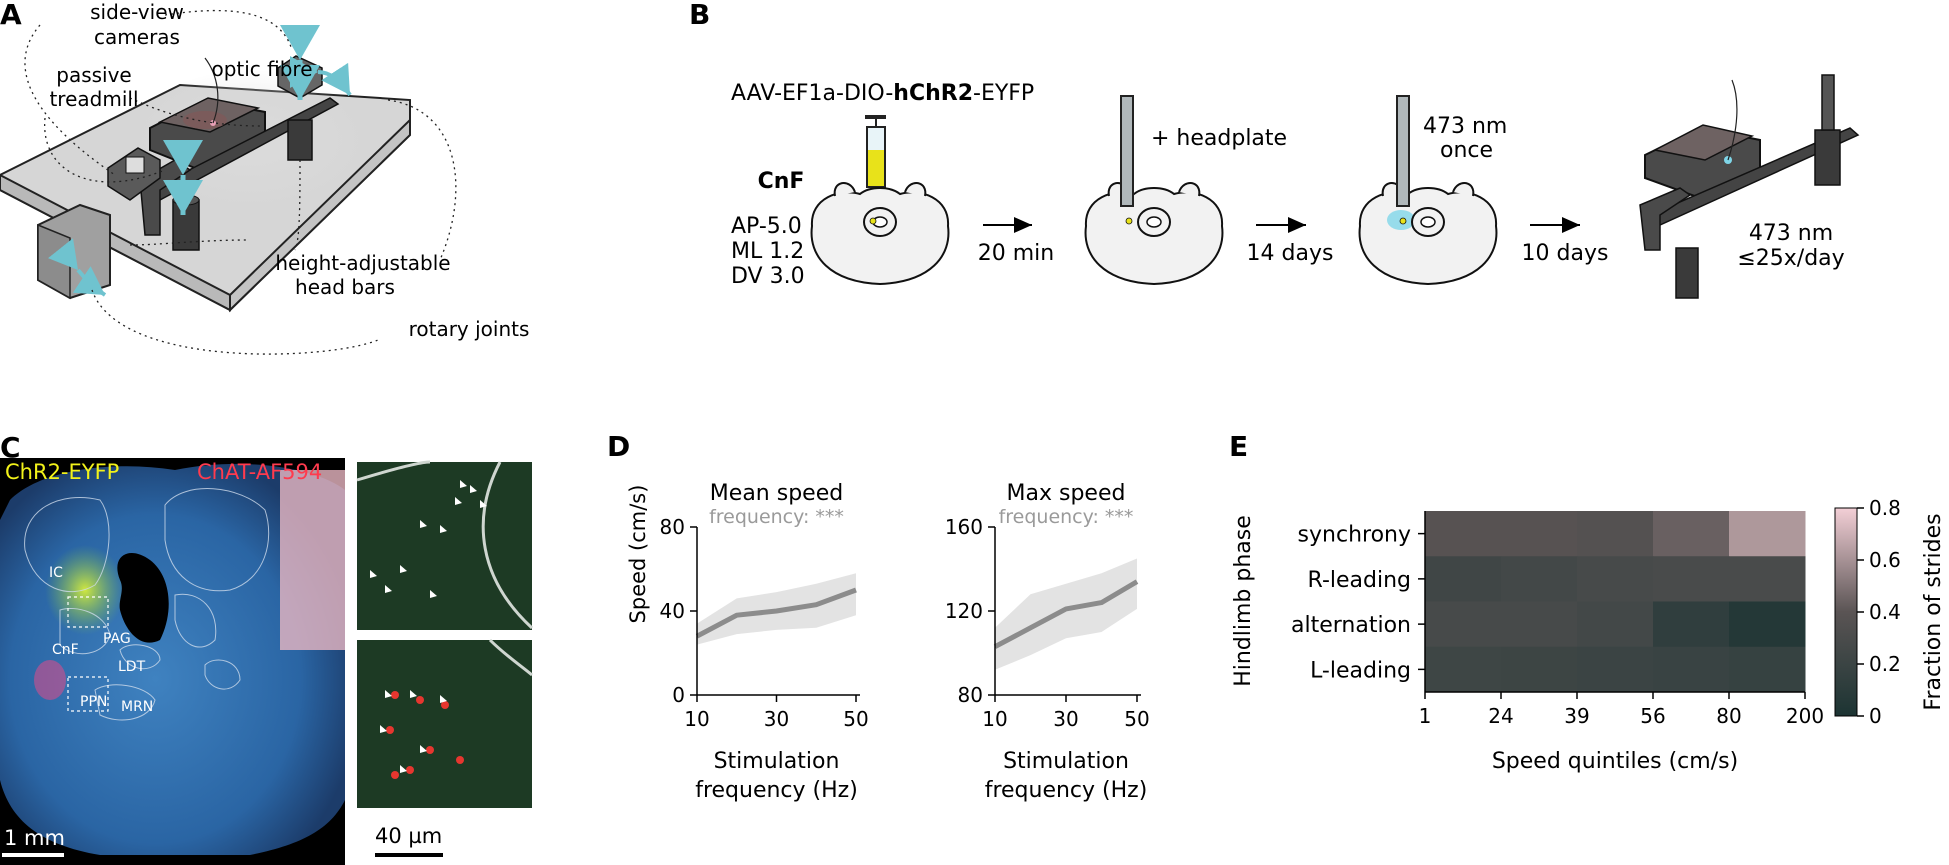  Describe the element at coordinates (117, 639) in the screenshot. I see `region-pag: PAG` at that location.